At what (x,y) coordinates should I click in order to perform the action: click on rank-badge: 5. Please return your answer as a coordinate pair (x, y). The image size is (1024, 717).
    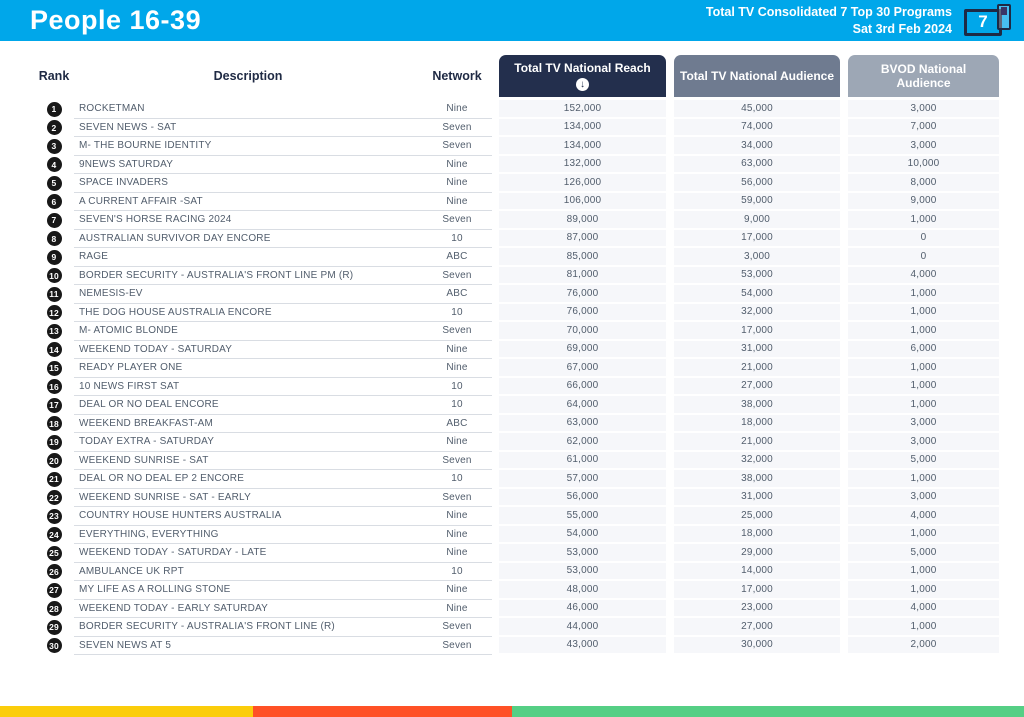
    Looking at the image, I should click on (54, 183).